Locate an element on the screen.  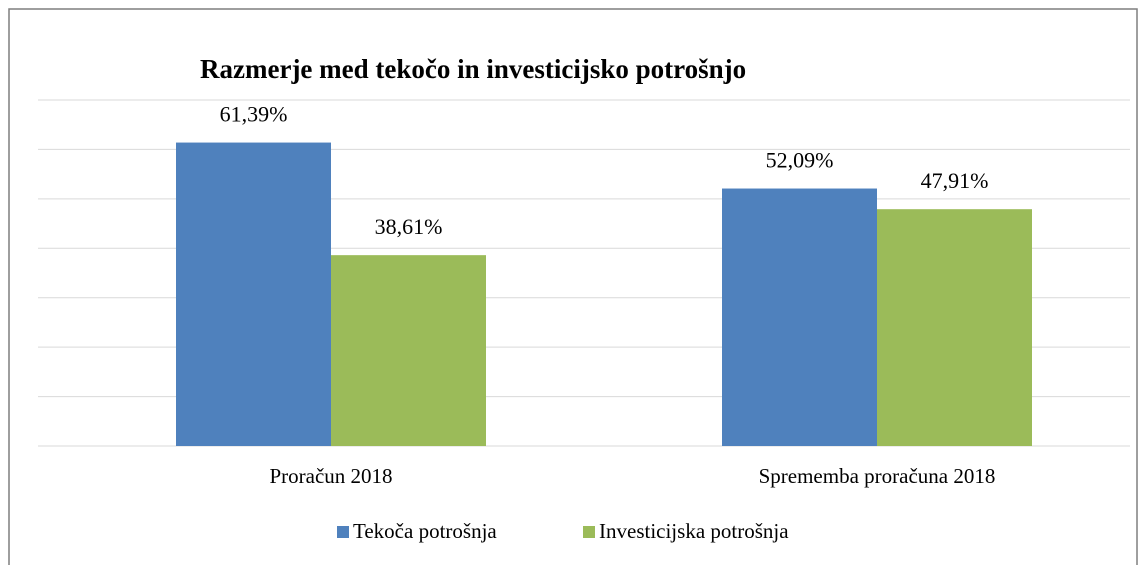
data-label: 61,39% is located at coordinates (254, 114).